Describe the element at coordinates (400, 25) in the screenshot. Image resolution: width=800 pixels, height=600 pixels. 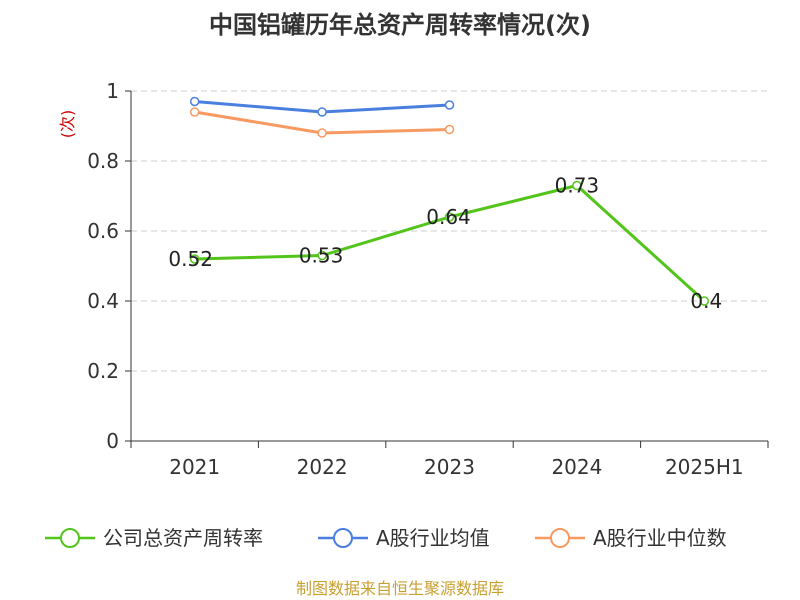
I see `chart-title: 中国铝罐历年总资产周转率情况(次)` at that location.